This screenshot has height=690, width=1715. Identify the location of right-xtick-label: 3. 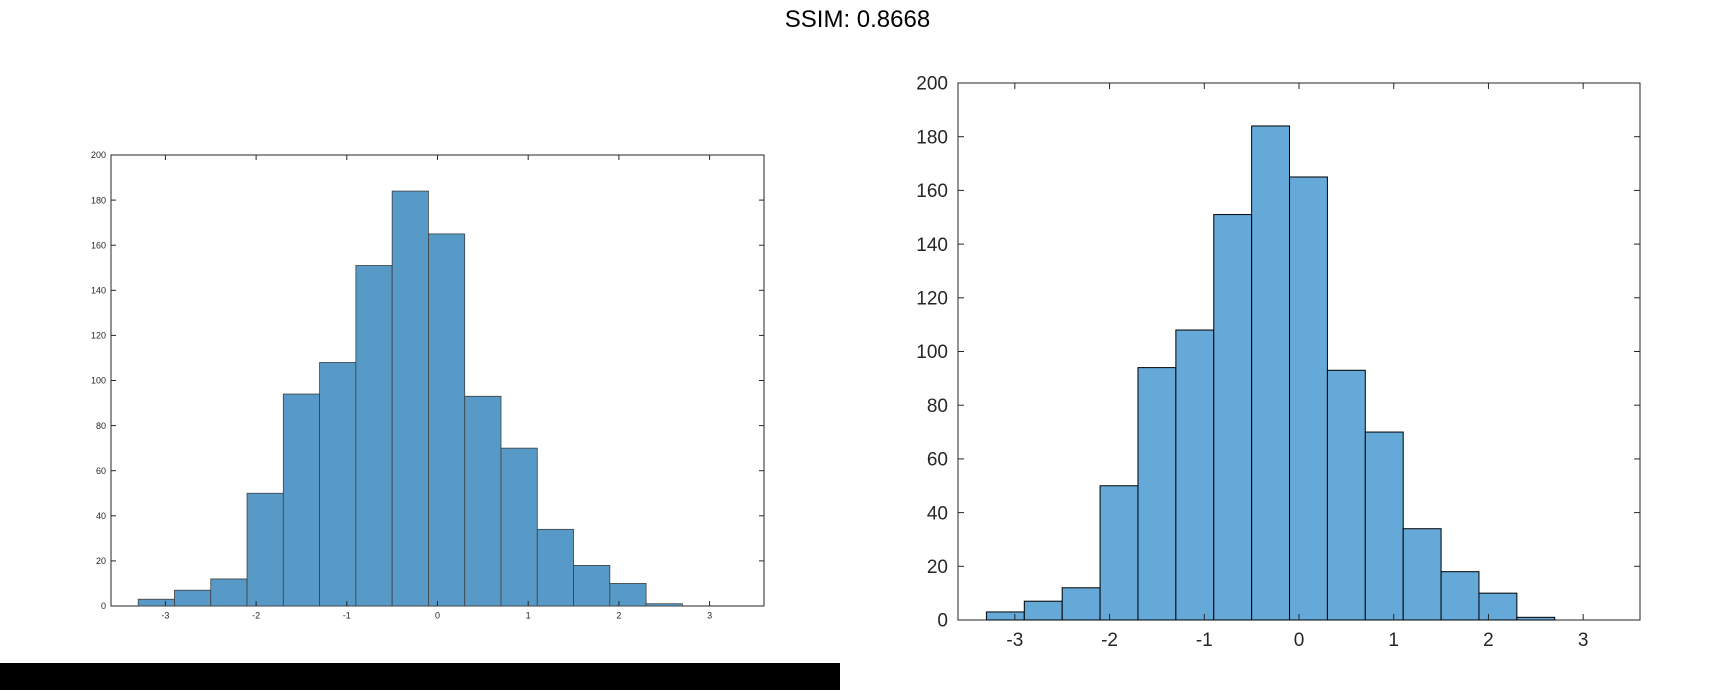
(1583, 640).